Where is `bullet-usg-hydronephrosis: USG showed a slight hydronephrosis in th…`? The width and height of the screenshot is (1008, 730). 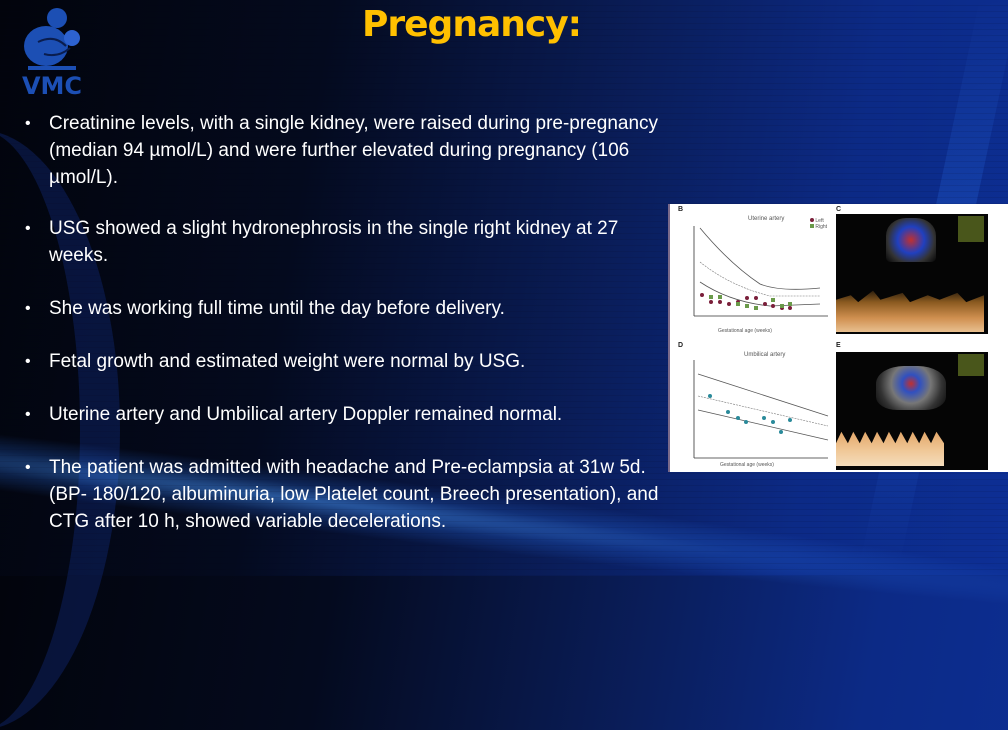 bullet-usg-hydronephrosis: USG showed a slight hydronephrosis in th… is located at coordinates (342, 242).